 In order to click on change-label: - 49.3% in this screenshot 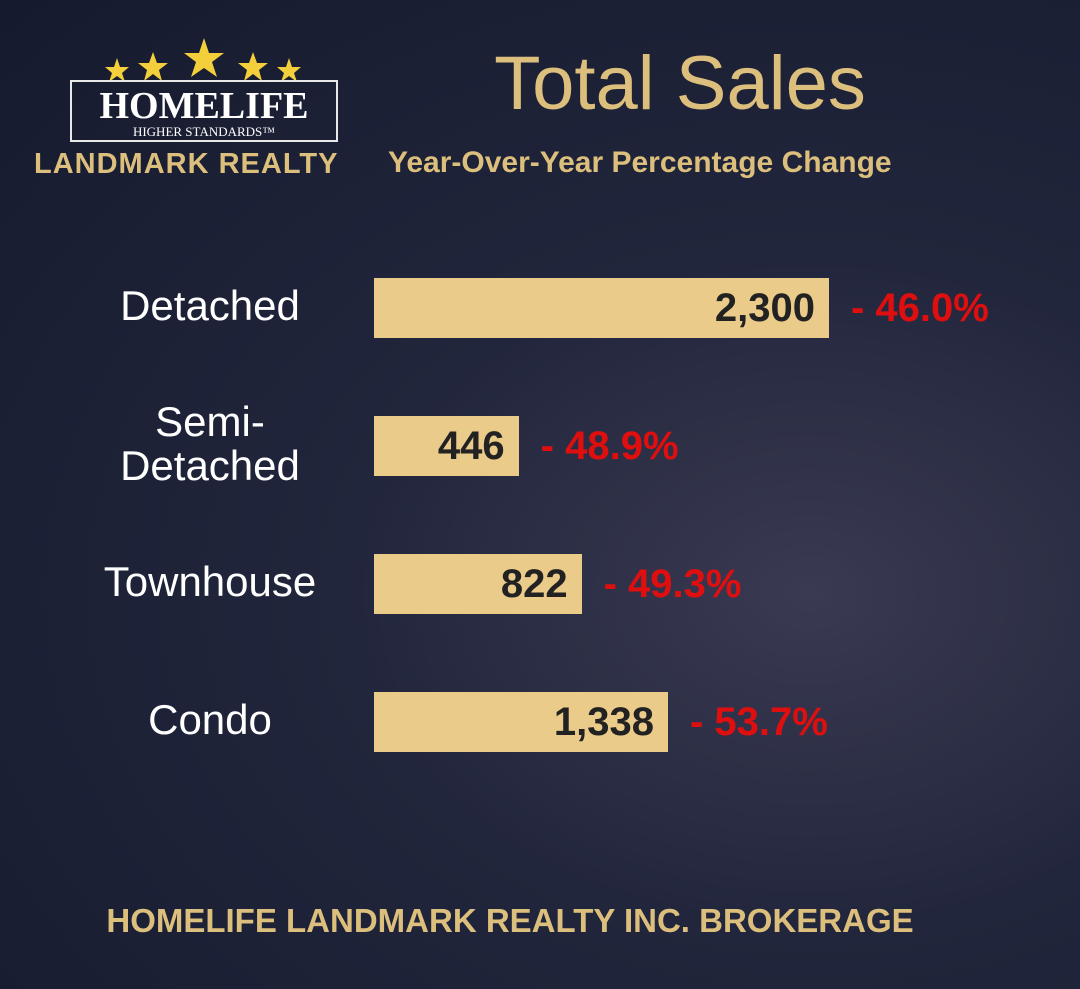, I will do `click(672, 584)`.